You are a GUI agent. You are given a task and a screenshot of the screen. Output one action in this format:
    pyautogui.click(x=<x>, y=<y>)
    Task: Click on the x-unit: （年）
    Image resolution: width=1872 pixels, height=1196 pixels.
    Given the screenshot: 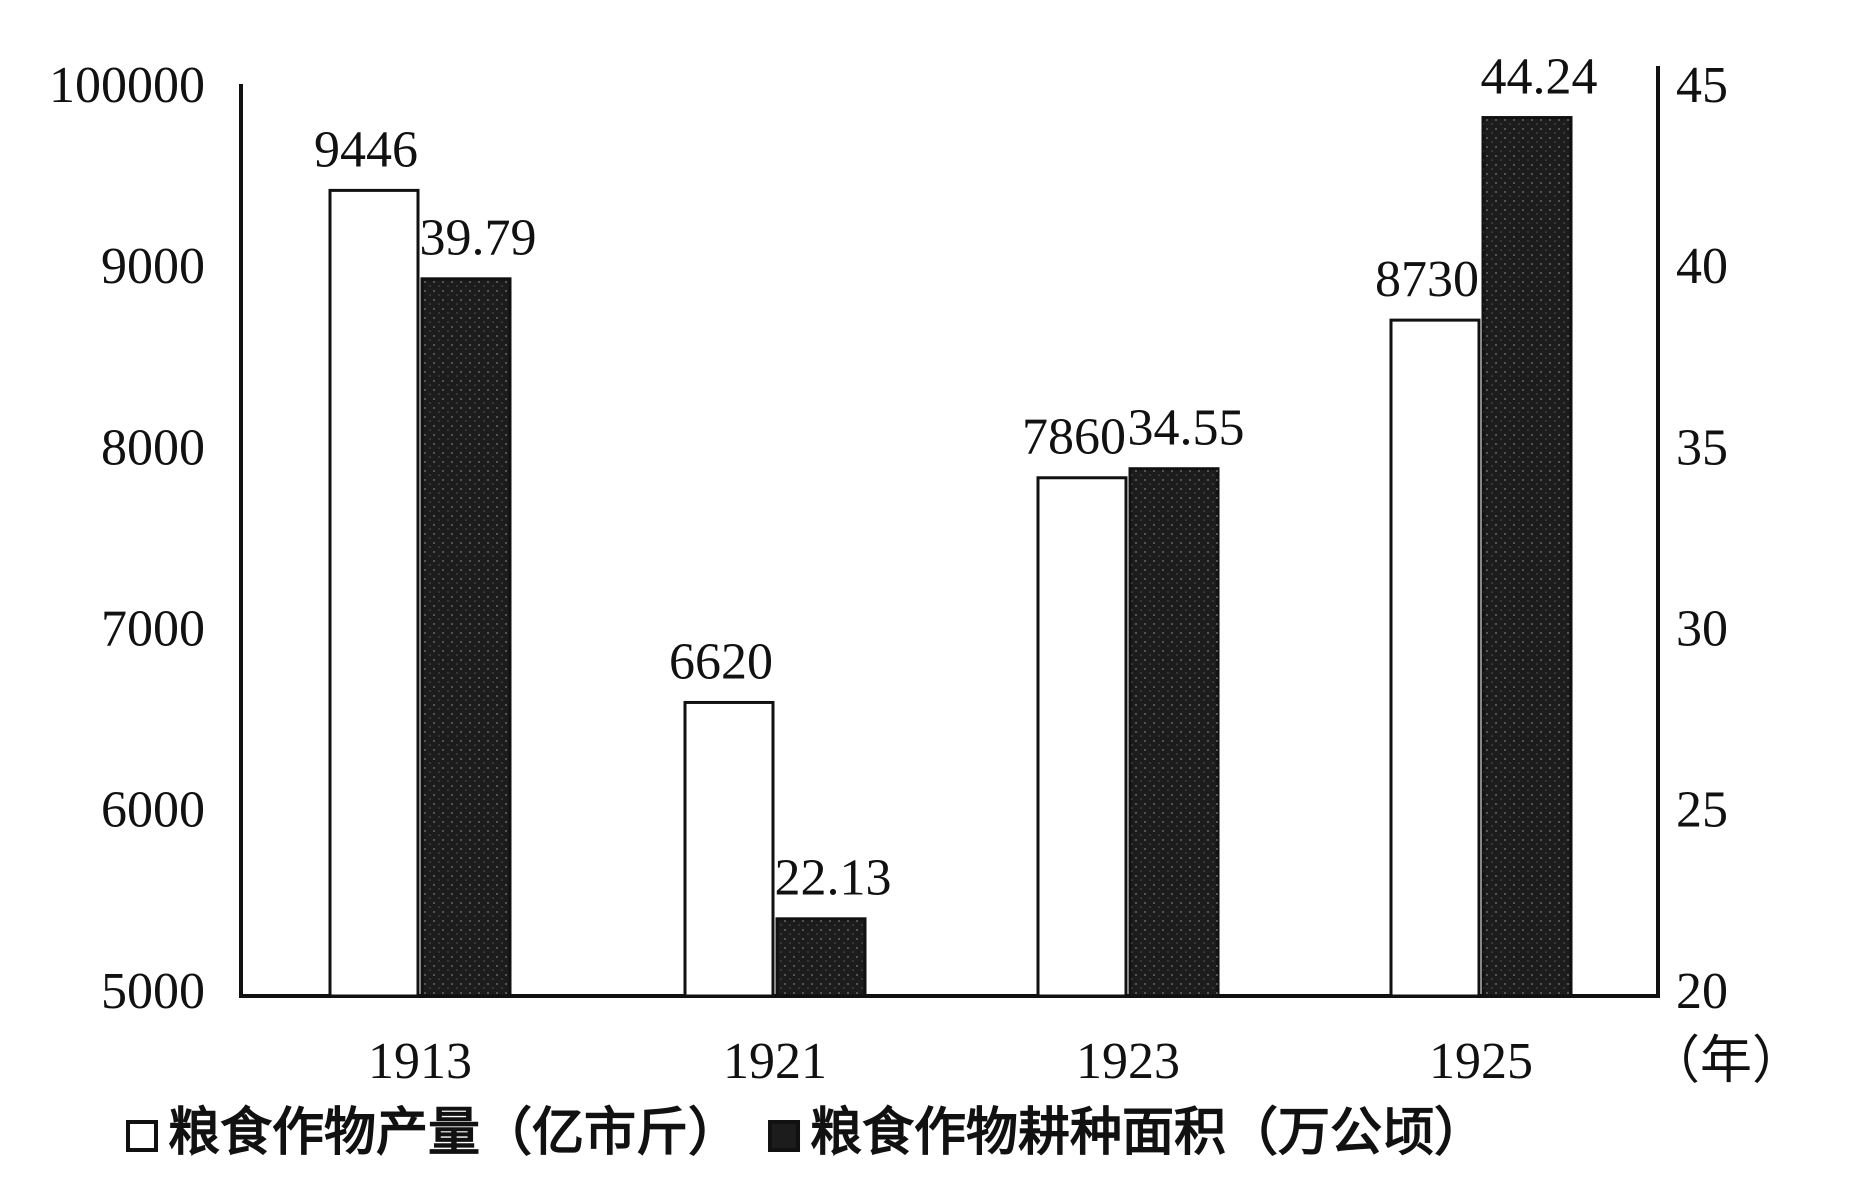 What is the action you would take?
    pyautogui.click(x=1726, y=1061)
    